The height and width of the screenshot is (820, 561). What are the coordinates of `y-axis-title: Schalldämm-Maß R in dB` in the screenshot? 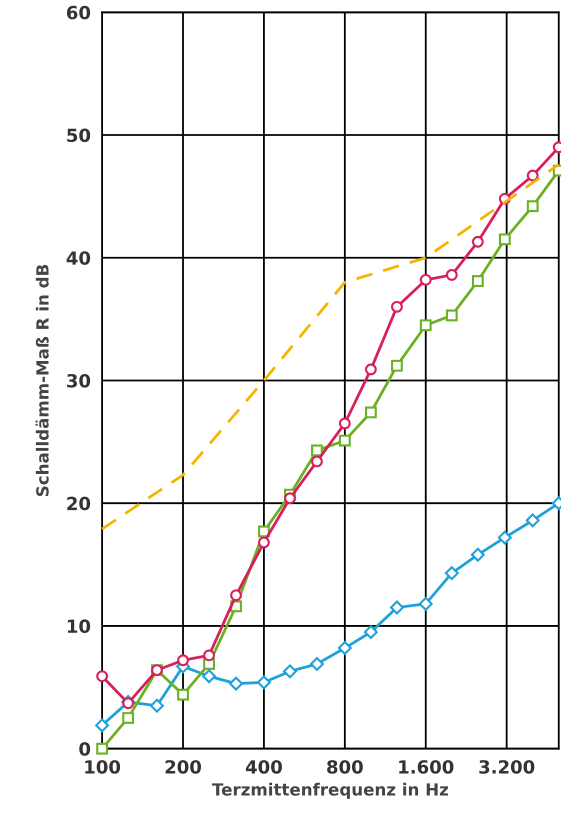 It's located at (42, 380).